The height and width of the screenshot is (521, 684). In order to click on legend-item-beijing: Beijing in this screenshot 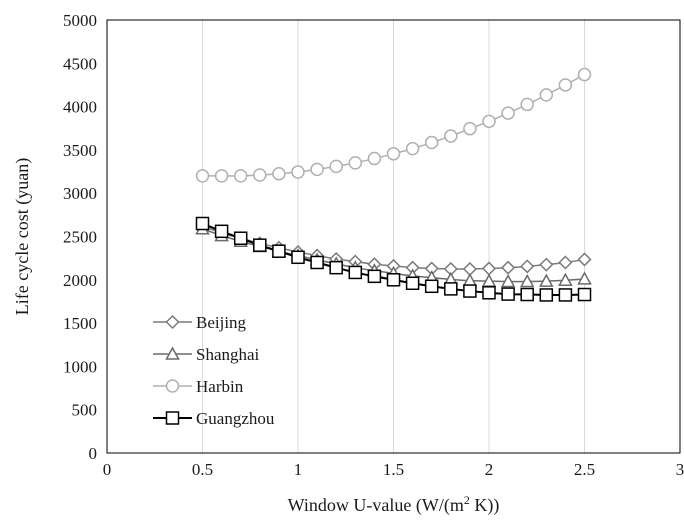, I will do `click(200, 322)`.